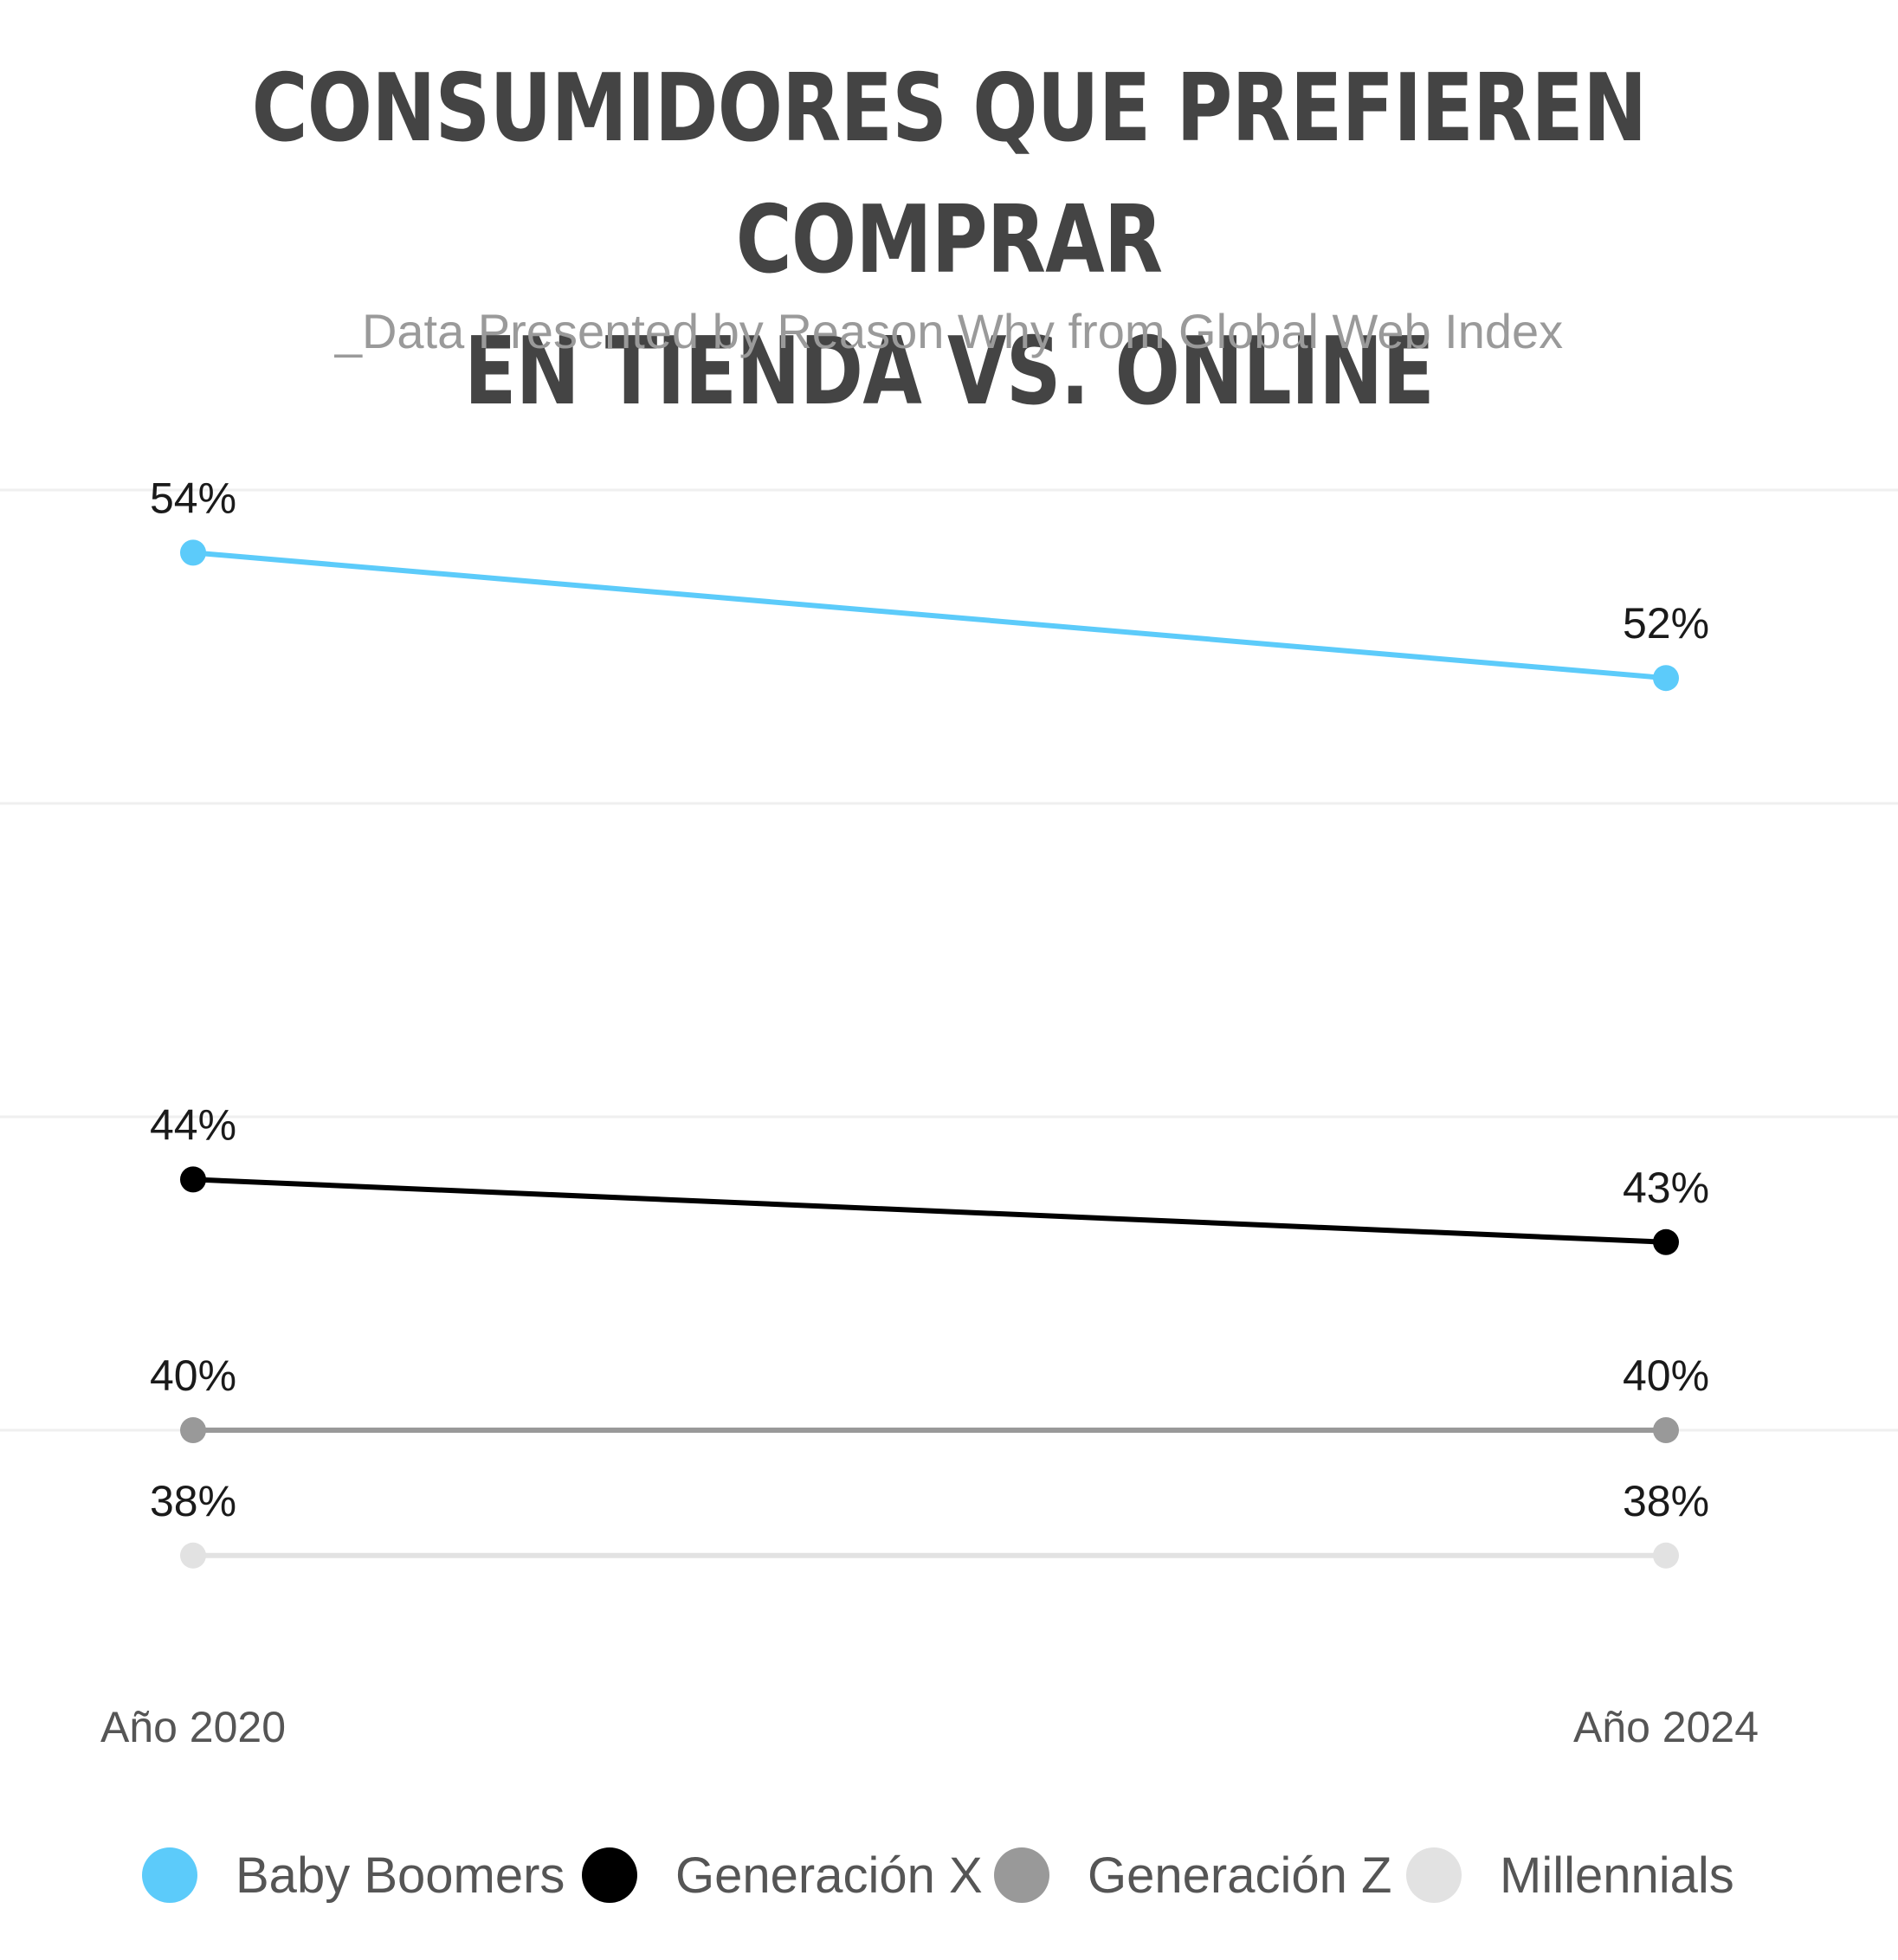  I want to click on legend-item-millennials: Millennials, so click(1570, 1876).